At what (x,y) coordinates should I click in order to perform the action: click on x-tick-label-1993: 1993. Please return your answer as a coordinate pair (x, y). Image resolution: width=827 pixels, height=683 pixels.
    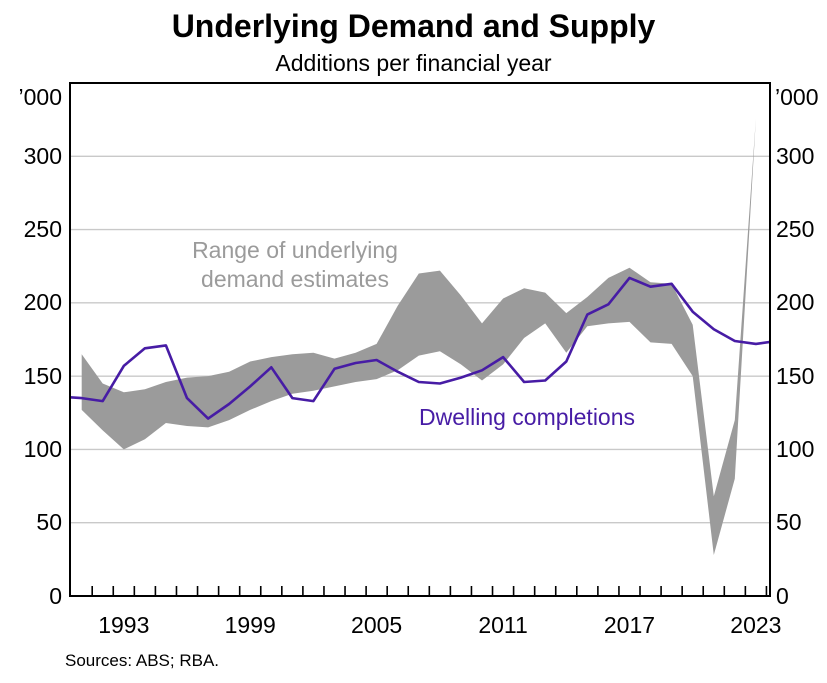
    Looking at the image, I should click on (124, 625).